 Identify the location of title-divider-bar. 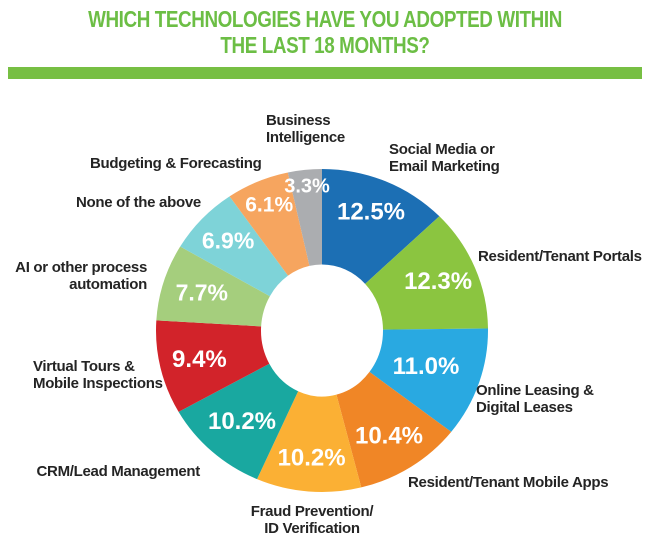
(325, 73).